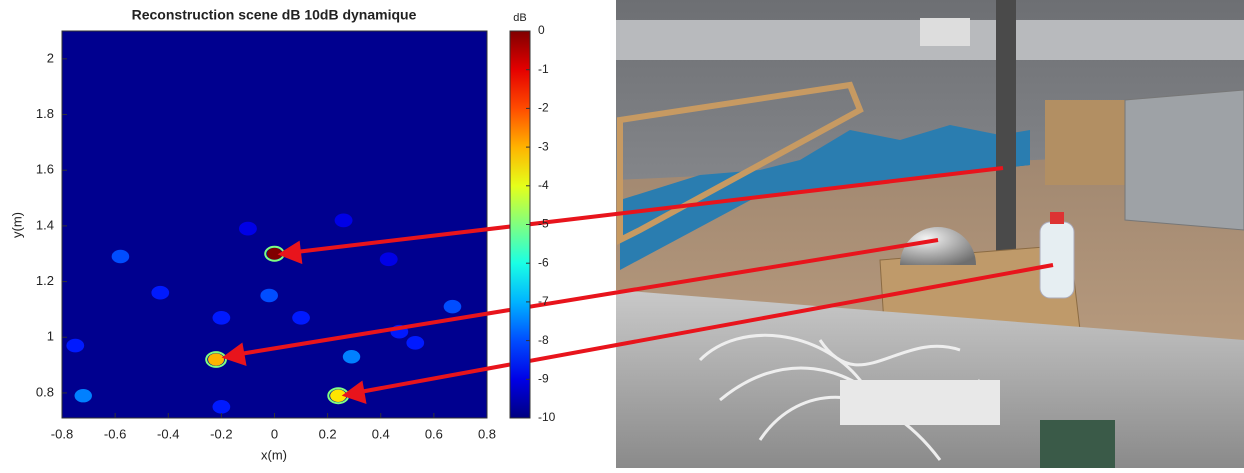  What do you see at coordinates (945, 32) in the screenshot?
I see `vent` at bounding box center [945, 32].